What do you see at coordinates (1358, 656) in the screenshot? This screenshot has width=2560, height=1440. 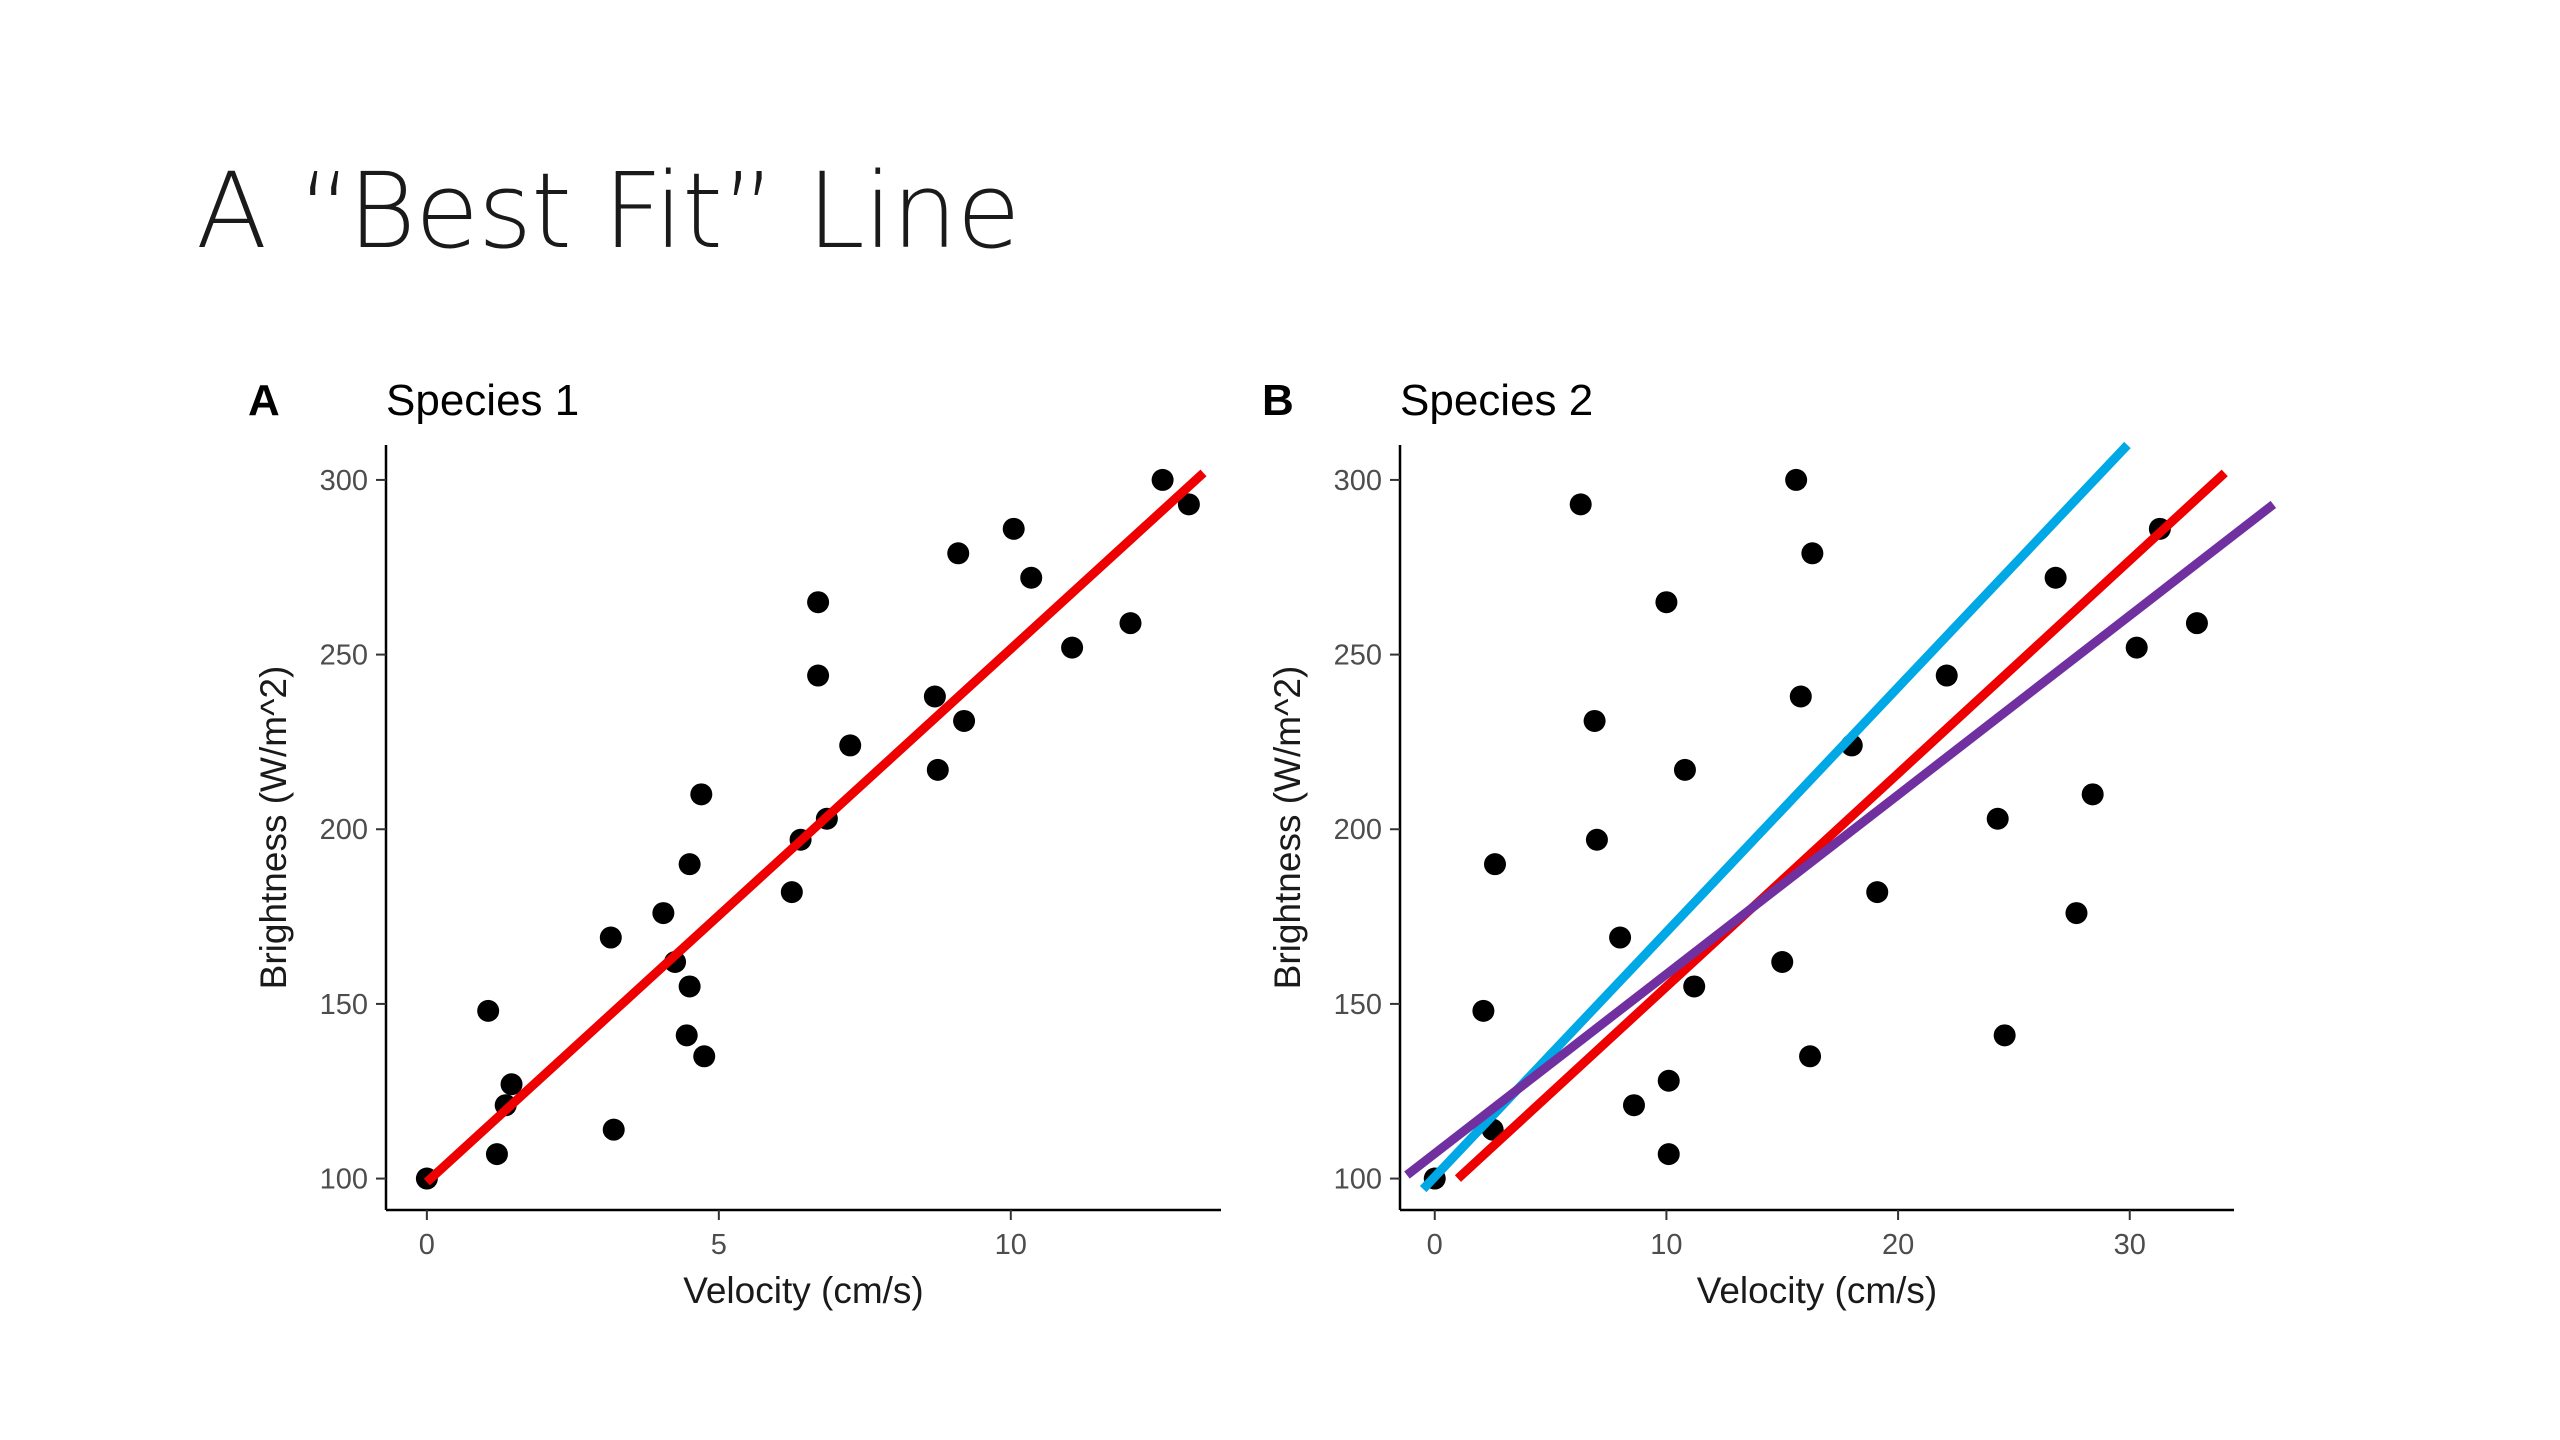 I see `panel-b-y-tick-label: 250` at bounding box center [1358, 656].